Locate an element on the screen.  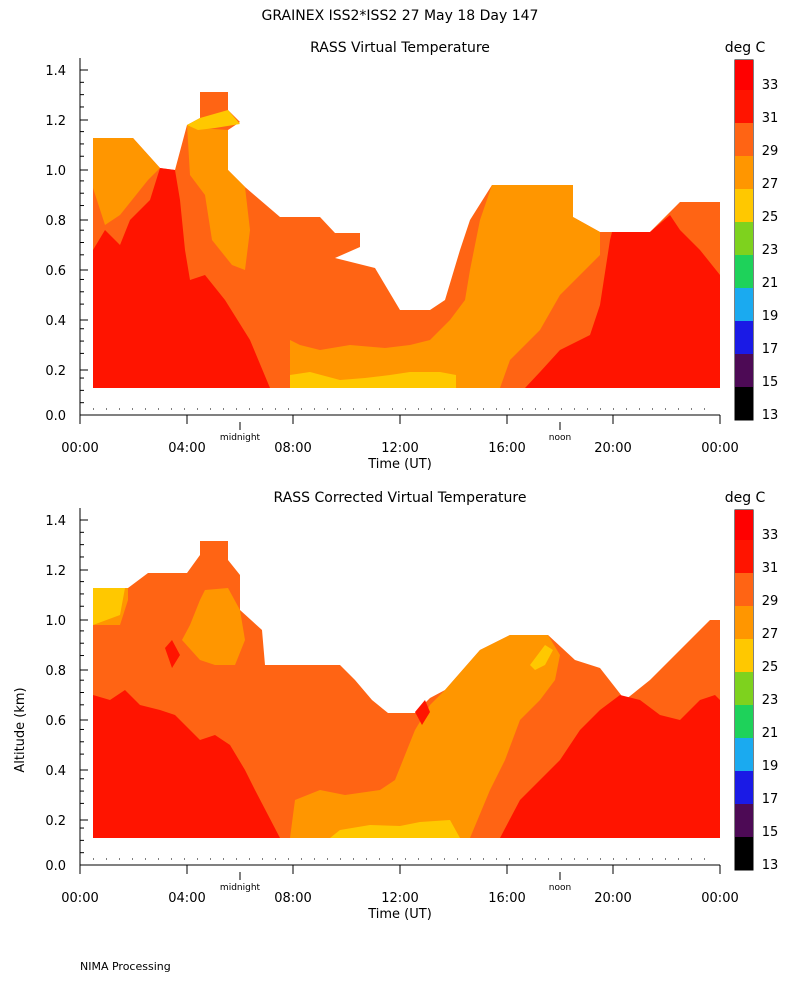
y-tick-label: 0.2 is located at coordinates (55, 371).